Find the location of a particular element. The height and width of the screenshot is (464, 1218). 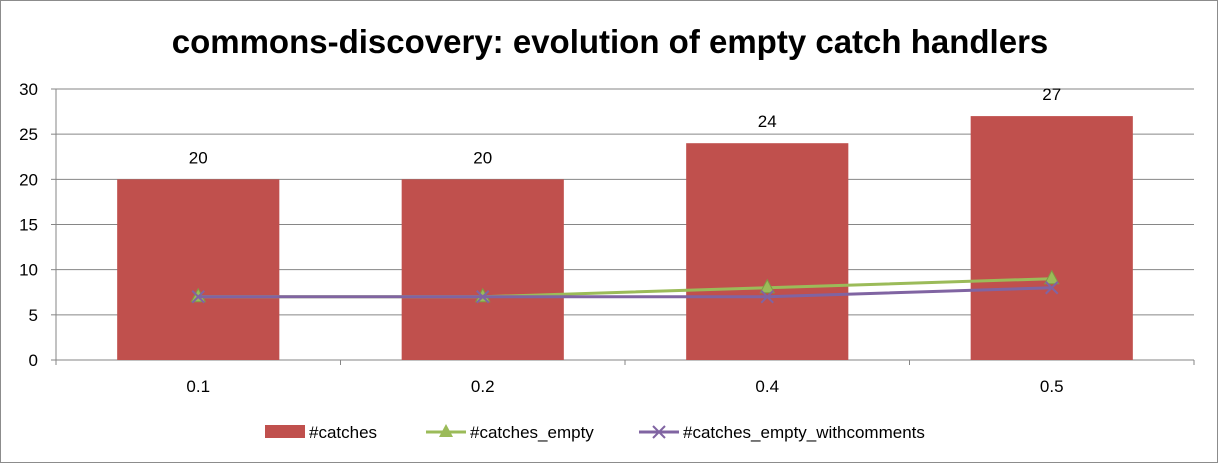

x-tick-label: 0.1 is located at coordinates (198, 386).